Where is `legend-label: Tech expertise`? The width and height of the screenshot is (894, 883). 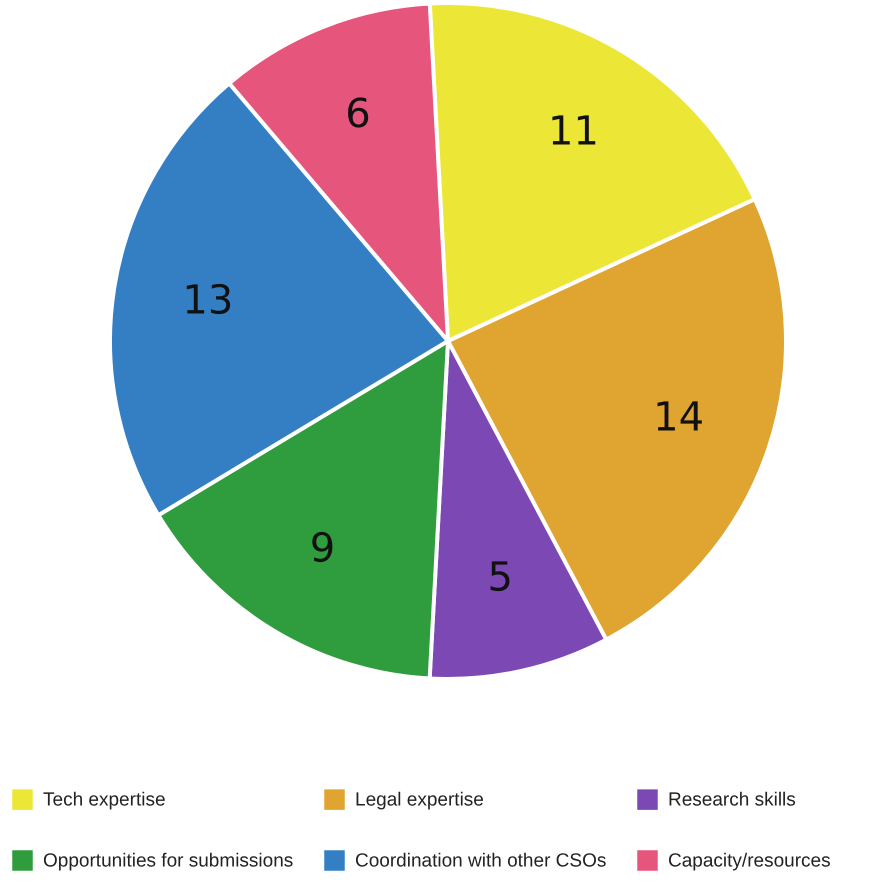
legend-label: Tech expertise is located at coordinates (104, 800).